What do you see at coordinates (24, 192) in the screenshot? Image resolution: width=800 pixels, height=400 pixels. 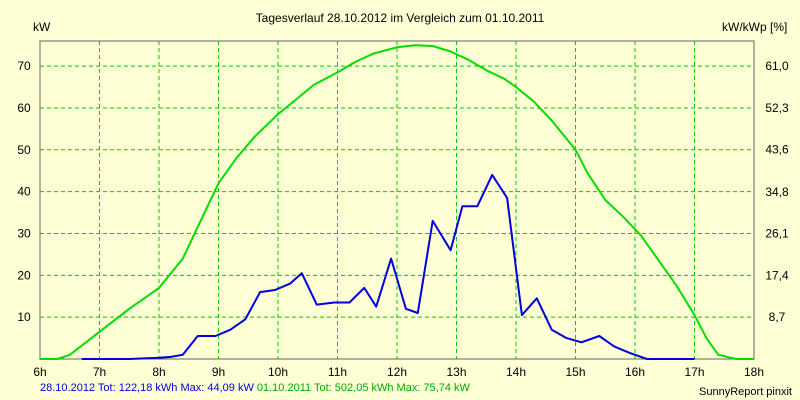 I see `y-tick-label-left: 40` at bounding box center [24, 192].